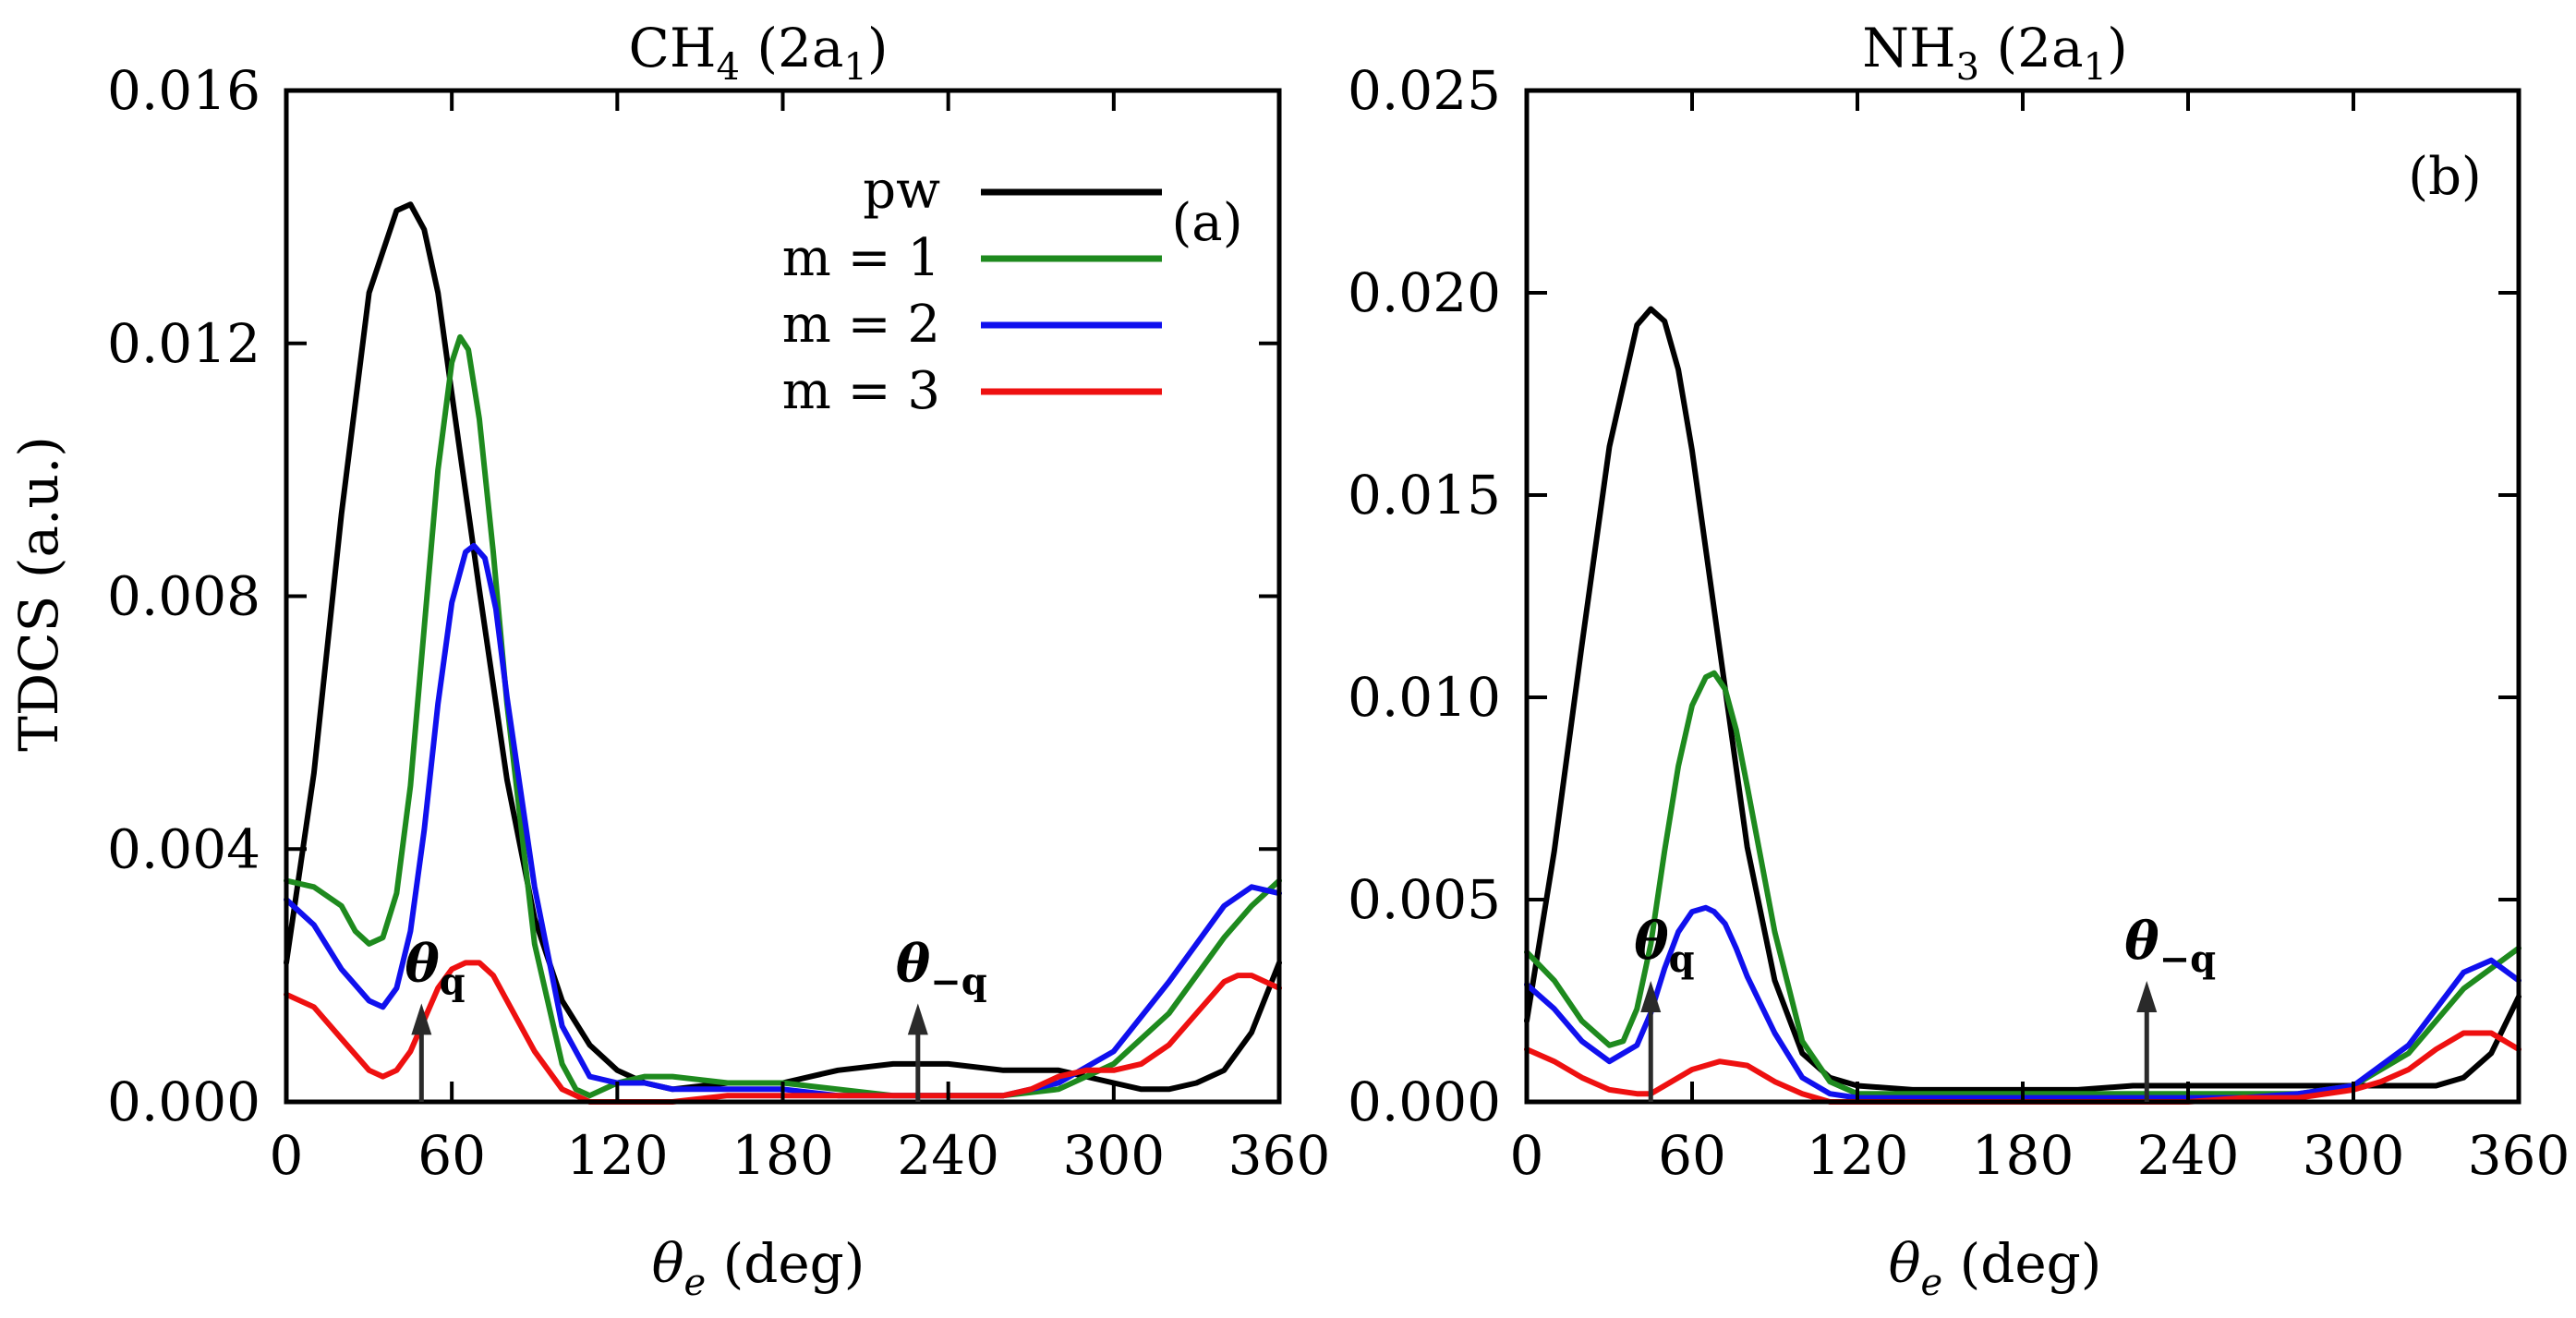 The image size is (2576, 1318). Describe the element at coordinates (183, 1101) in the screenshot. I see `panel-a-y-tick-label: 0.000` at that location.